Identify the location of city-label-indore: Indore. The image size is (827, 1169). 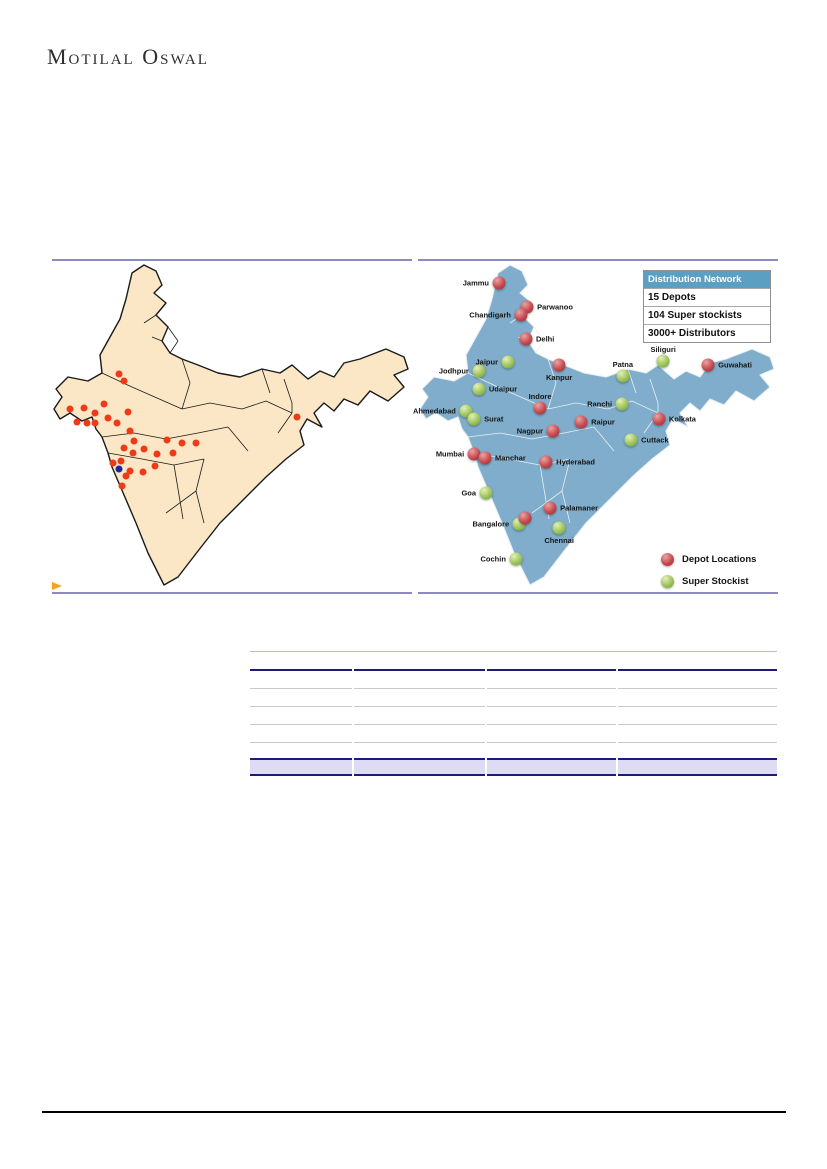
(540, 396).